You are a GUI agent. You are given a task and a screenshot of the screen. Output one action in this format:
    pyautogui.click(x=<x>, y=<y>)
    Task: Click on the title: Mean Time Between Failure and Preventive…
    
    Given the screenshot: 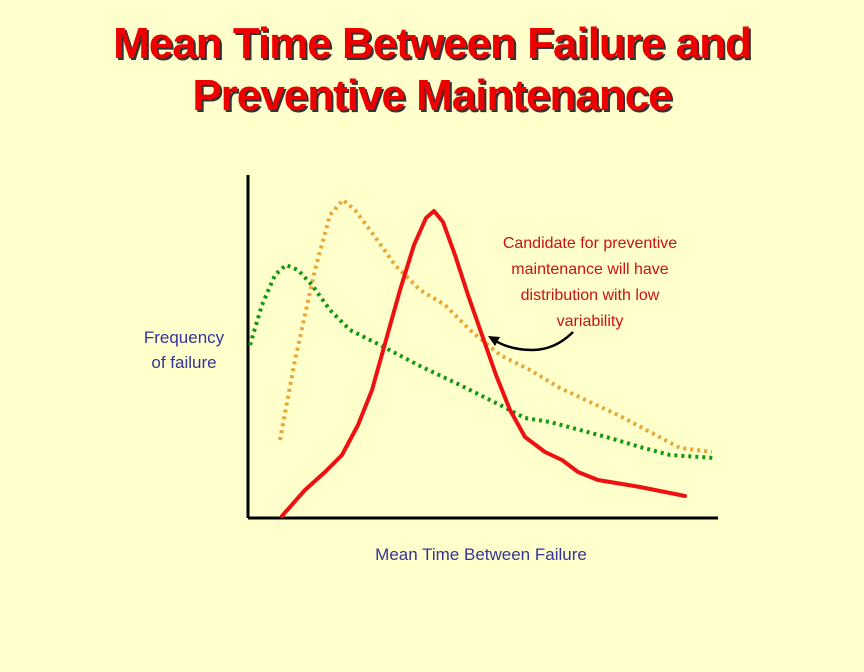 What is the action you would take?
    pyautogui.click(x=433, y=70)
    